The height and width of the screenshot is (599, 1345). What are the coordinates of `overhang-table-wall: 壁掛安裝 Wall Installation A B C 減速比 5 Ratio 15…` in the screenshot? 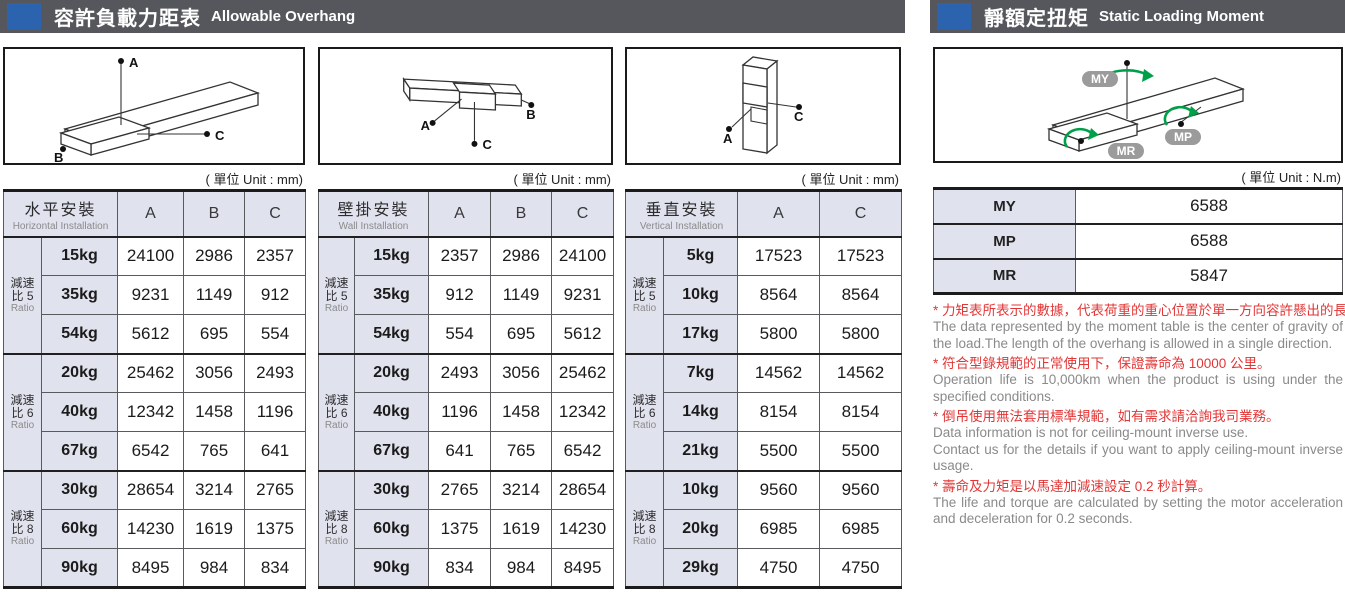 It's located at (466, 389).